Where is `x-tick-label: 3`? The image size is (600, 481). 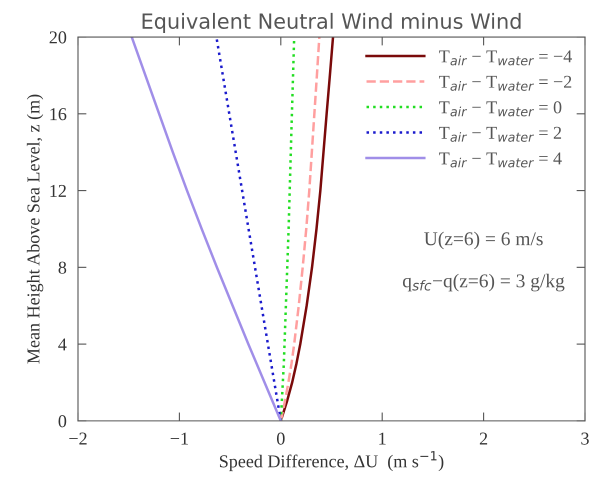
x-tick-label: 3 is located at coordinates (585, 438).